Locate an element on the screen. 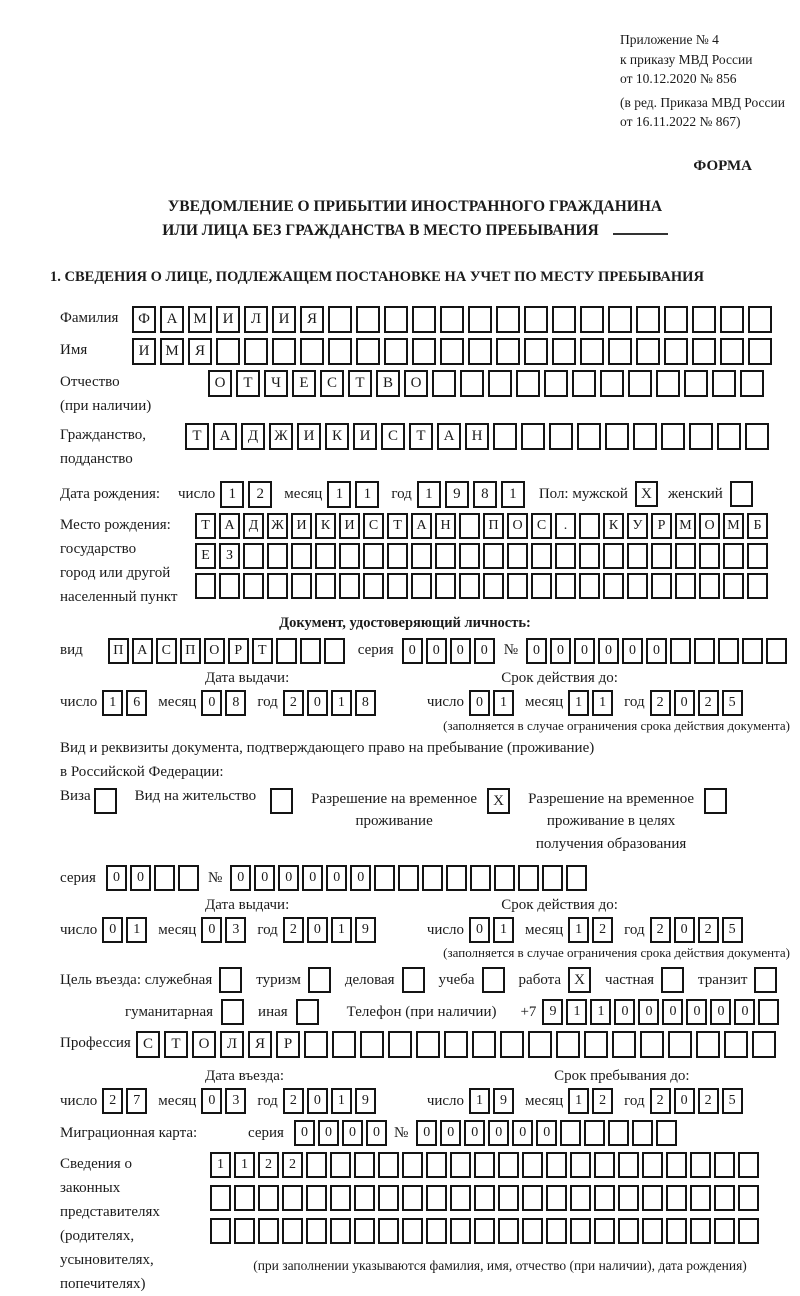  char-cell: Я is located at coordinates (260, 1045).